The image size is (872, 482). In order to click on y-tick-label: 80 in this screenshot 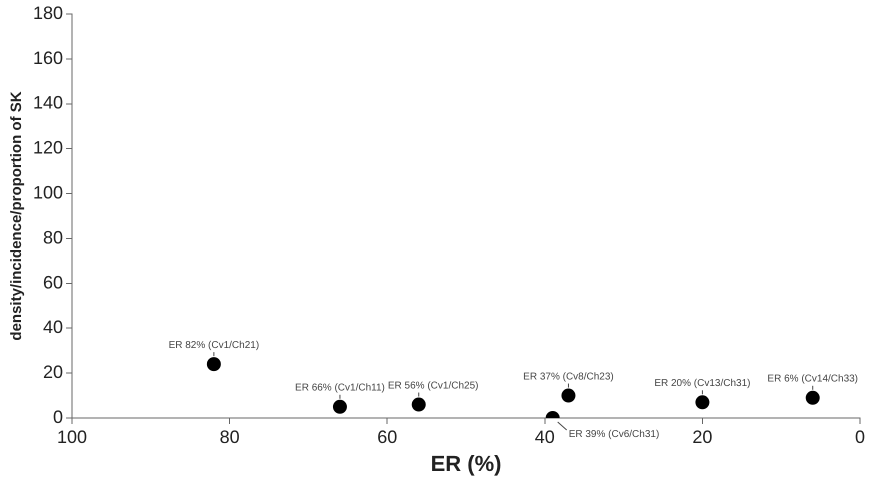, I will do `click(53, 237)`.